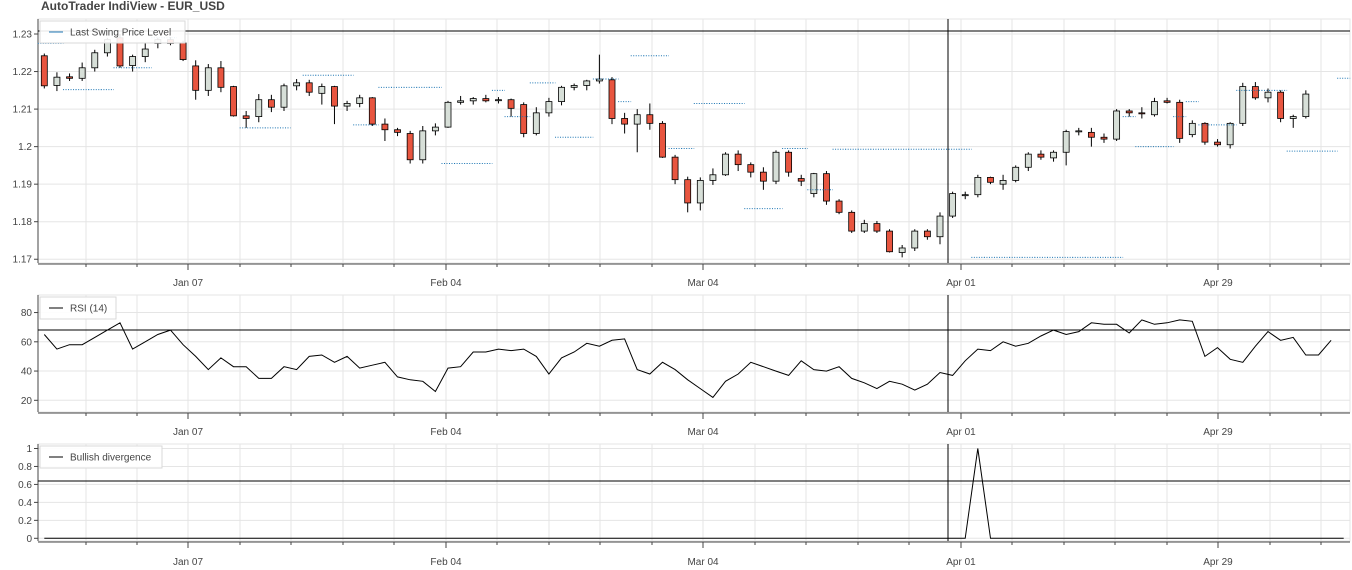 This screenshot has width=1352, height=570. Describe the element at coordinates (27, 401) in the screenshot. I see `y-tick-label: 20` at that location.